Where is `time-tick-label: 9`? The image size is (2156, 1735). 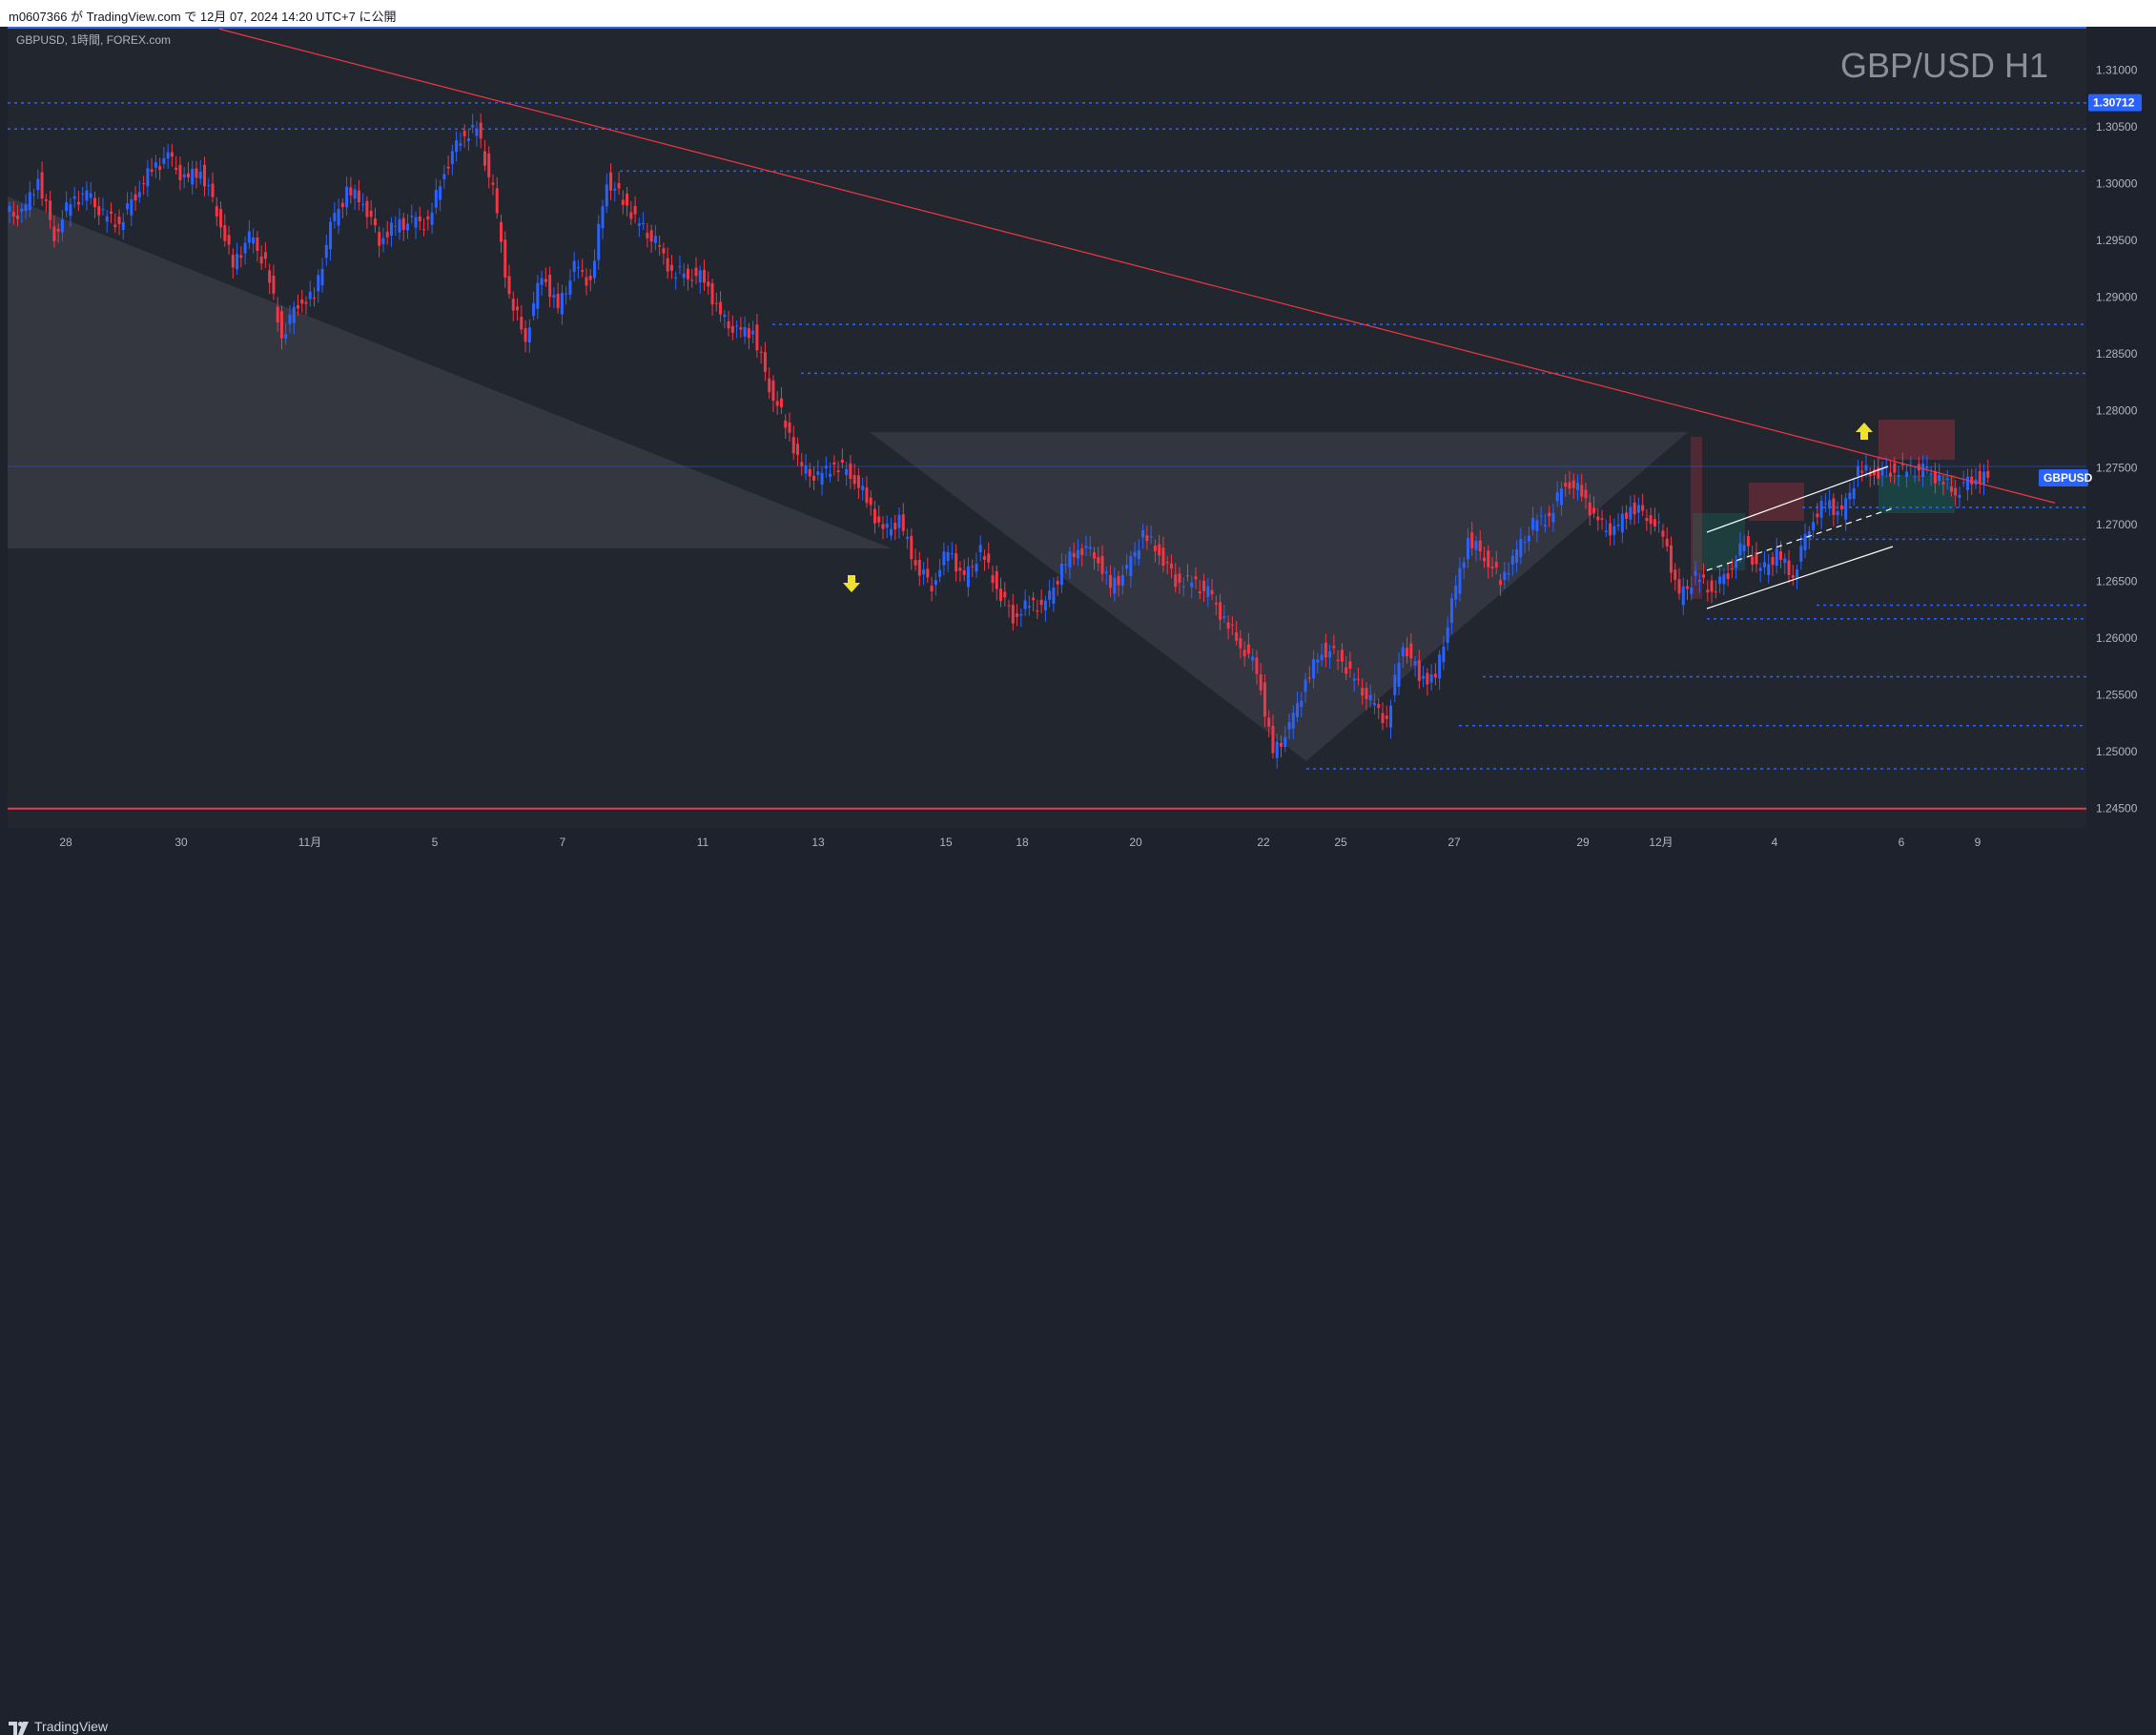
time-tick-label: 9 is located at coordinates (1978, 842).